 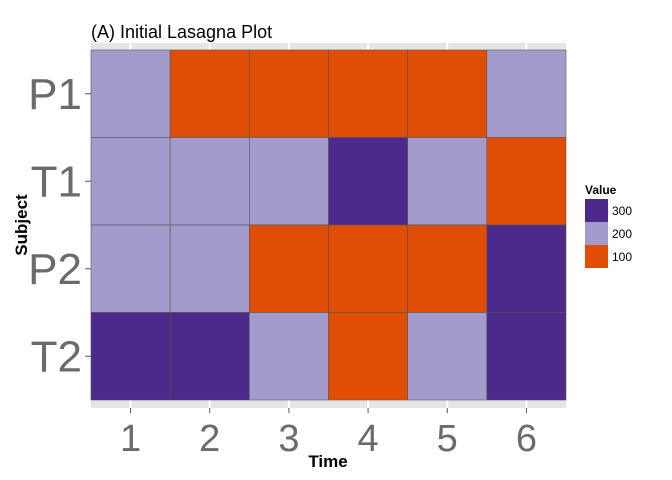 What do you see at coordinates (55, 269) in the screenshot?
I see `y-tick-label: P2` at bounding box center [55, 269].